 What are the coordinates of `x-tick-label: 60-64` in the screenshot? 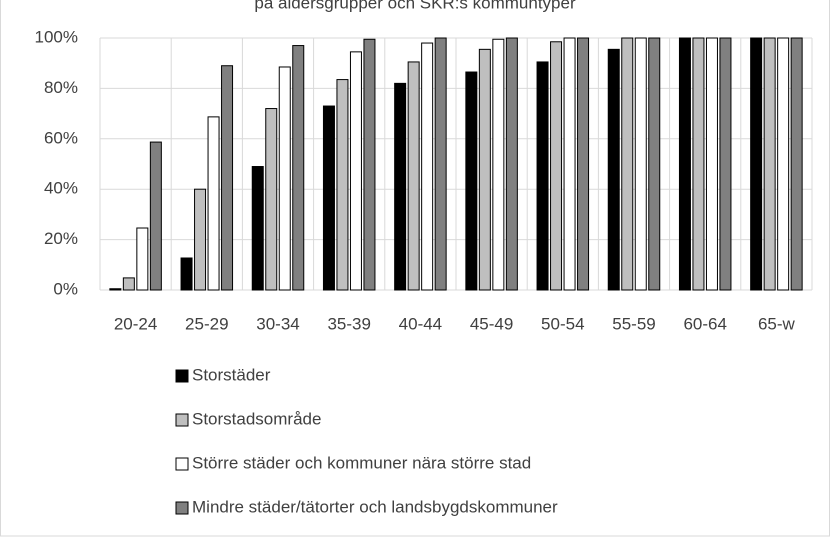 It's located at (704, 323).